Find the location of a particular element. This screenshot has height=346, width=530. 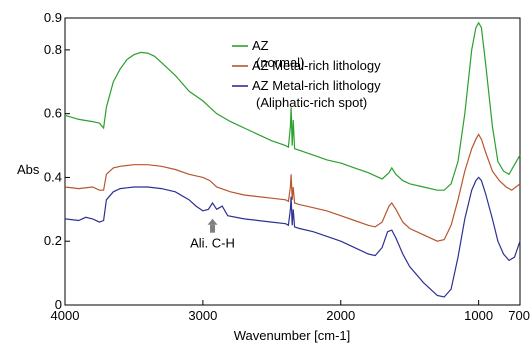

legend-label-2: AZ Metal-rich lithology is located at coordinates (316, 65).